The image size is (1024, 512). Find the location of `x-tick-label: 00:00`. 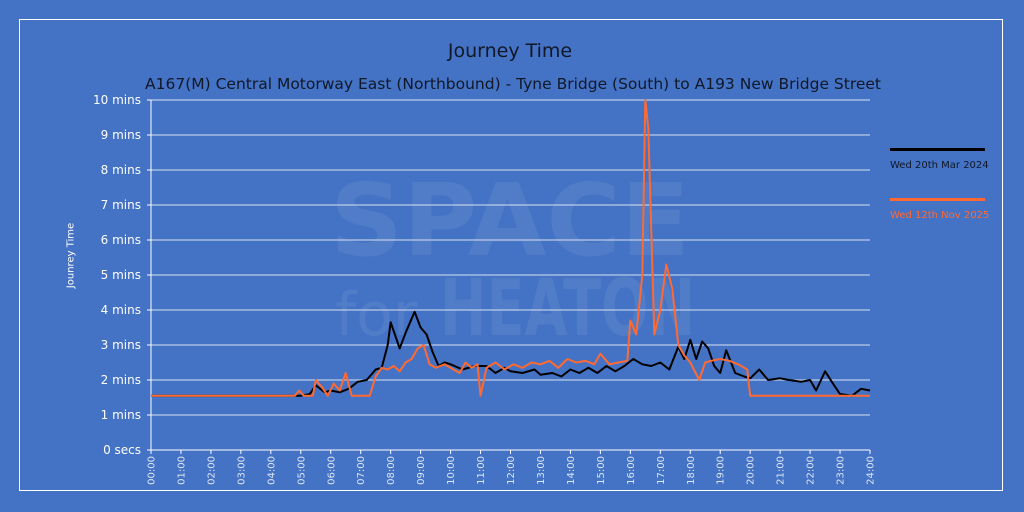

x-tick-label: 00:00 is located at coordinates (152, 470).